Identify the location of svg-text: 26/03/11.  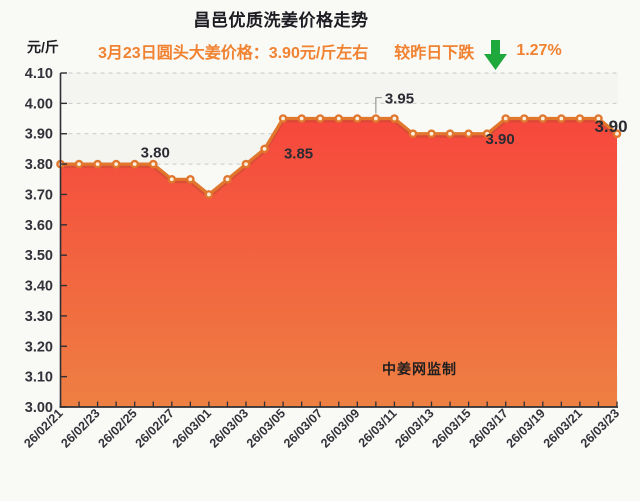
(378, 428).